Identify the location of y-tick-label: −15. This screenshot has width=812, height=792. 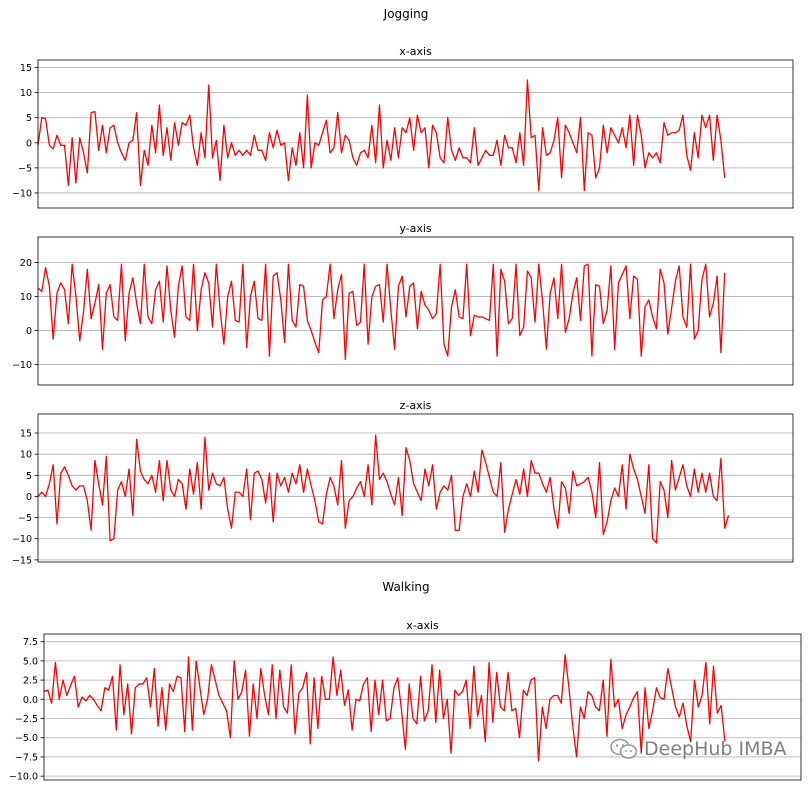
(22, 560).